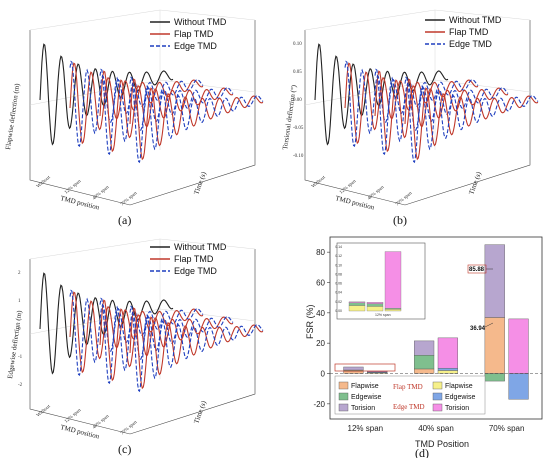 The width and height of the screenshot is (550, 458). Describe the element at coordinates (19, 273) in the screenshot. I see `y-tick-label: 2` at that location.